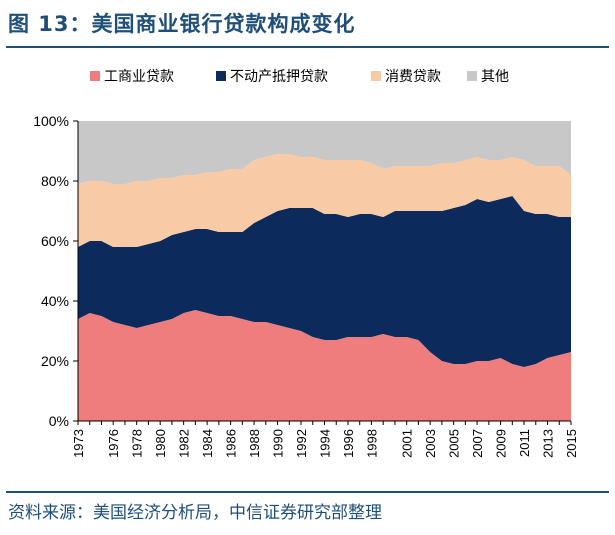  Describe the element at coordinates (184, 443) in the screenshot. I see `x-tick-label: 1982` at that location.